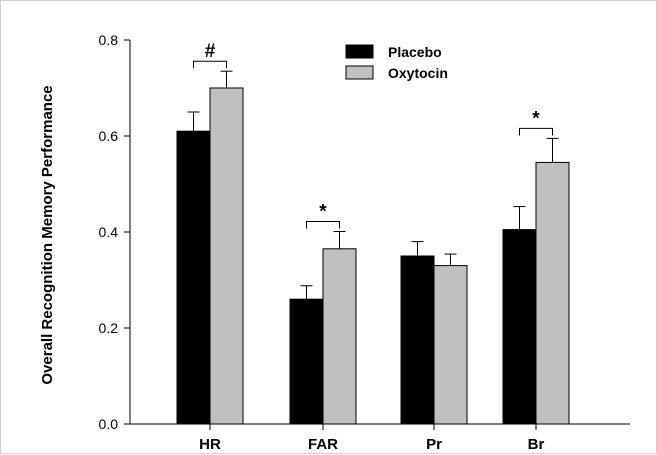 The image size is (657, 455). I want to click on y-axis-title: Overall Recognition Memory Performance, so click(47, 234).